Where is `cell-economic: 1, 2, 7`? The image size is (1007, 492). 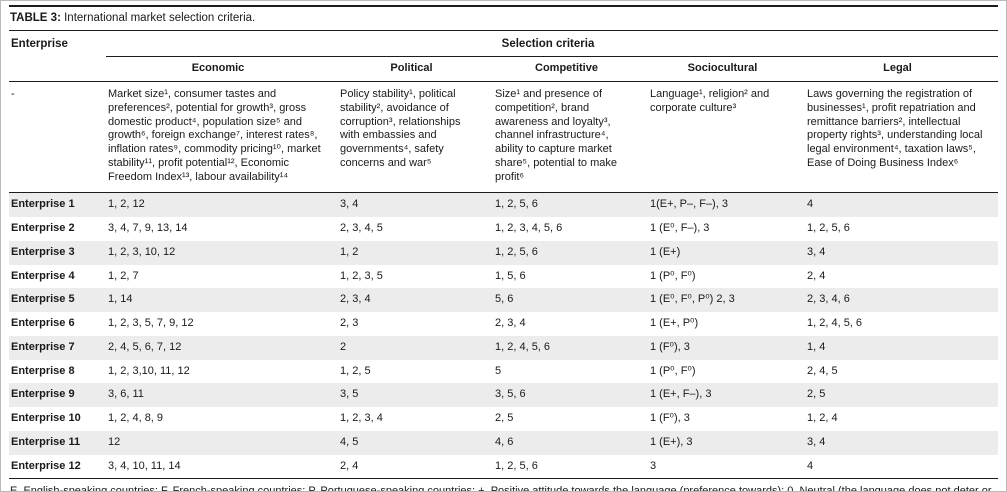 cell-economic: 1, 2, 7 is located at coordinates (123, 275).